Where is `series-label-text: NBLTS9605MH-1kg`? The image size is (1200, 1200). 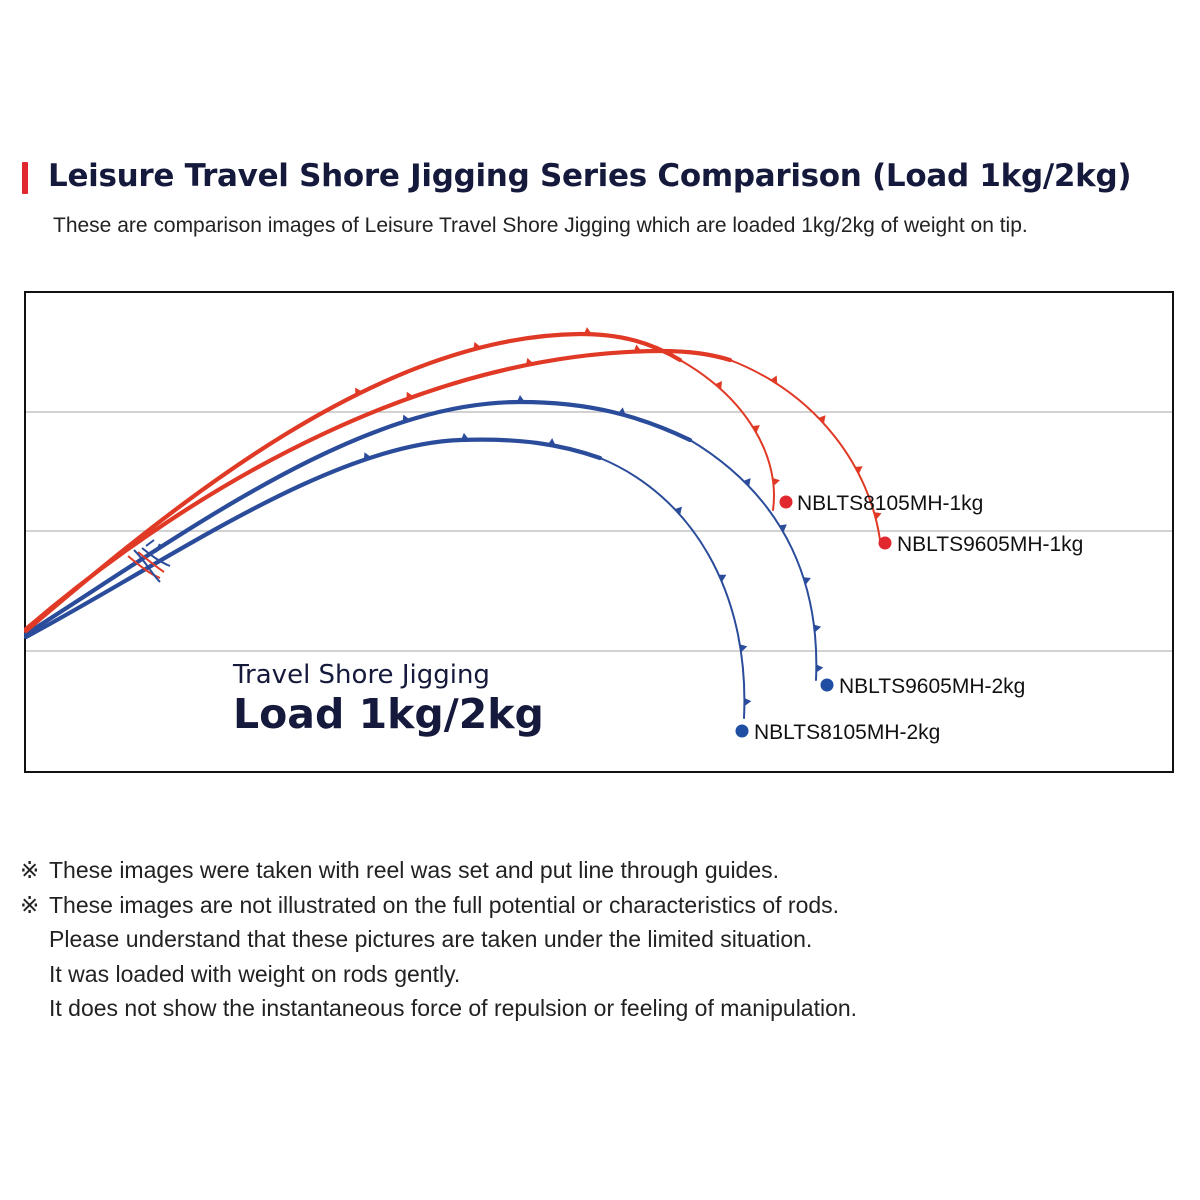
series-label-text: NBLTS9605MH-1kg is located at coordinates (990, 544).